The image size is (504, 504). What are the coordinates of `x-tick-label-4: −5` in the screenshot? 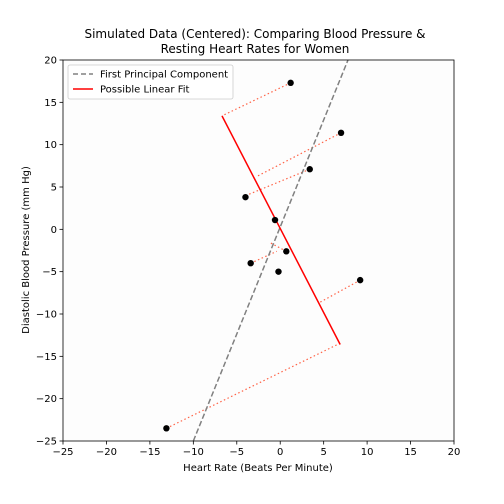 It's located at (236, 452).